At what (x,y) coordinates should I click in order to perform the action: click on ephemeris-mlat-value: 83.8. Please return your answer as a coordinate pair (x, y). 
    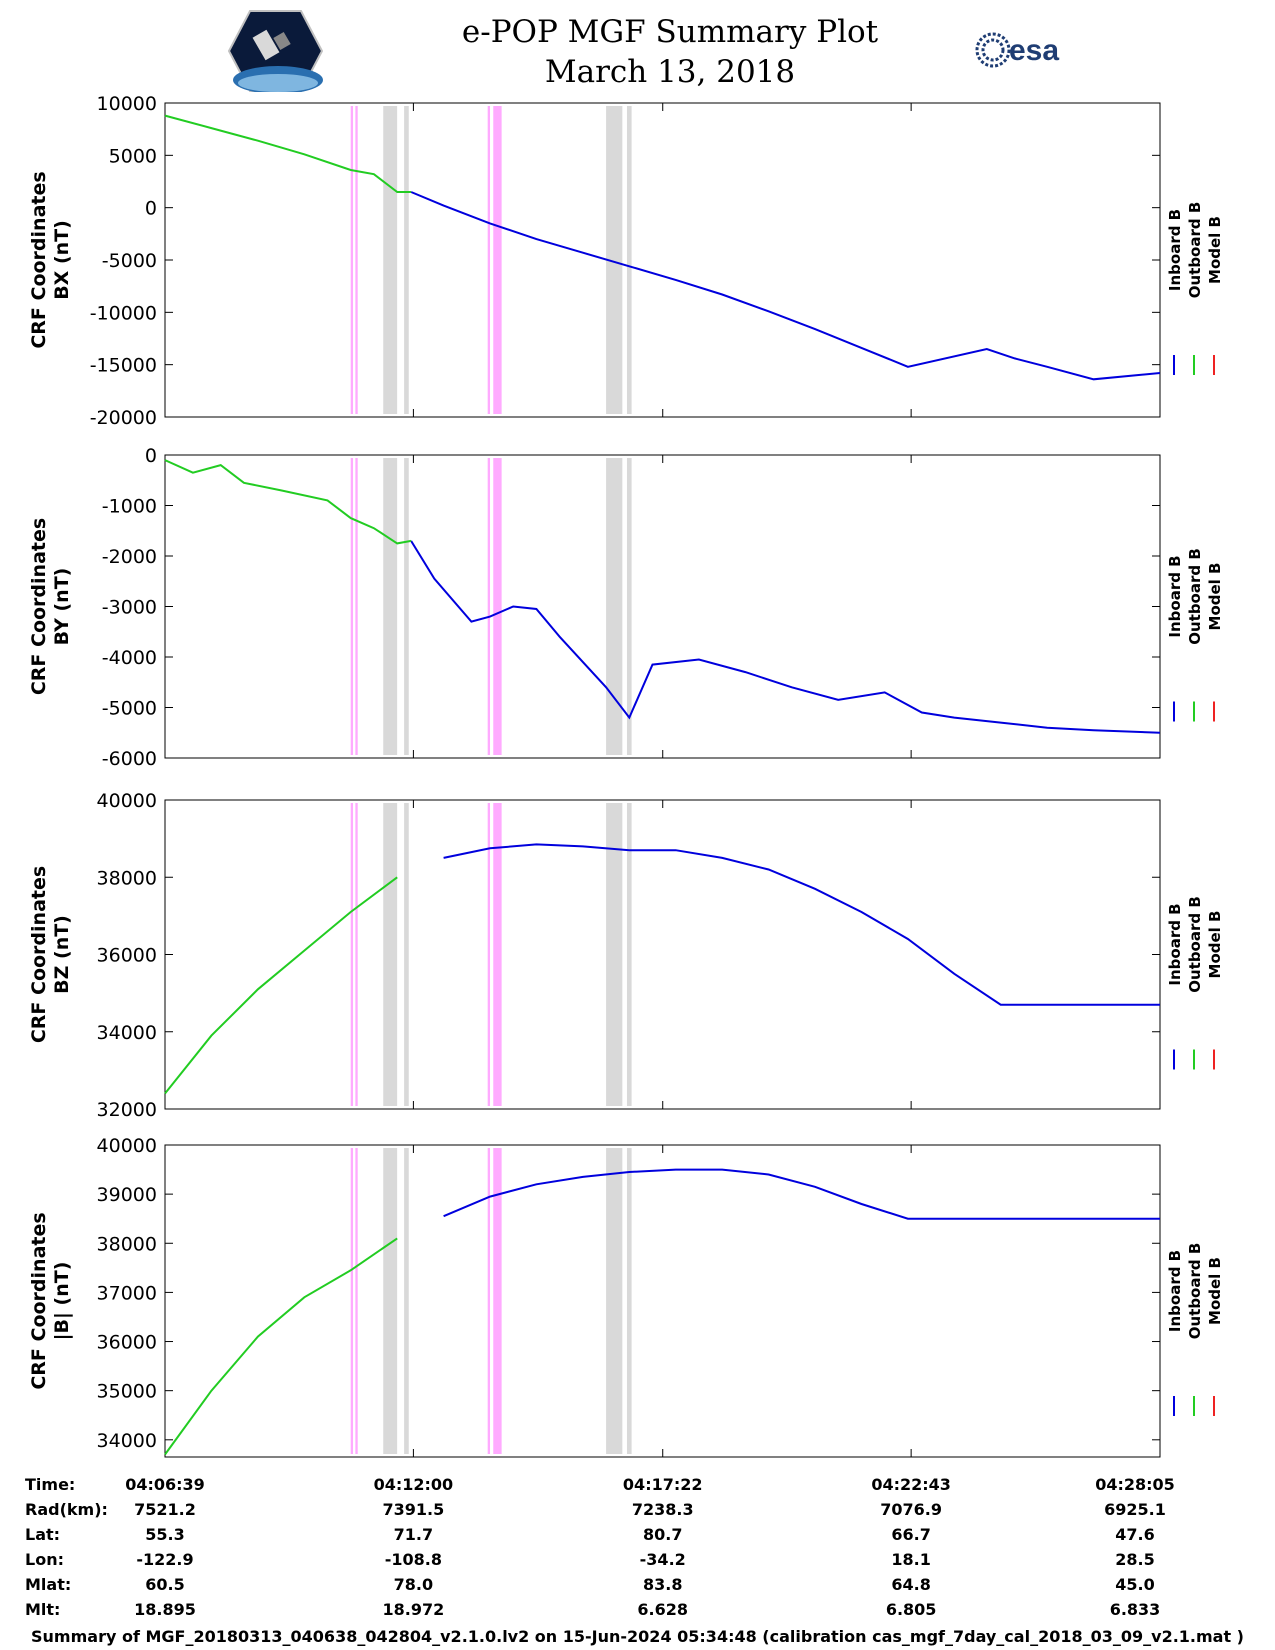
    Looking at the image, I should click on (662, 1584).